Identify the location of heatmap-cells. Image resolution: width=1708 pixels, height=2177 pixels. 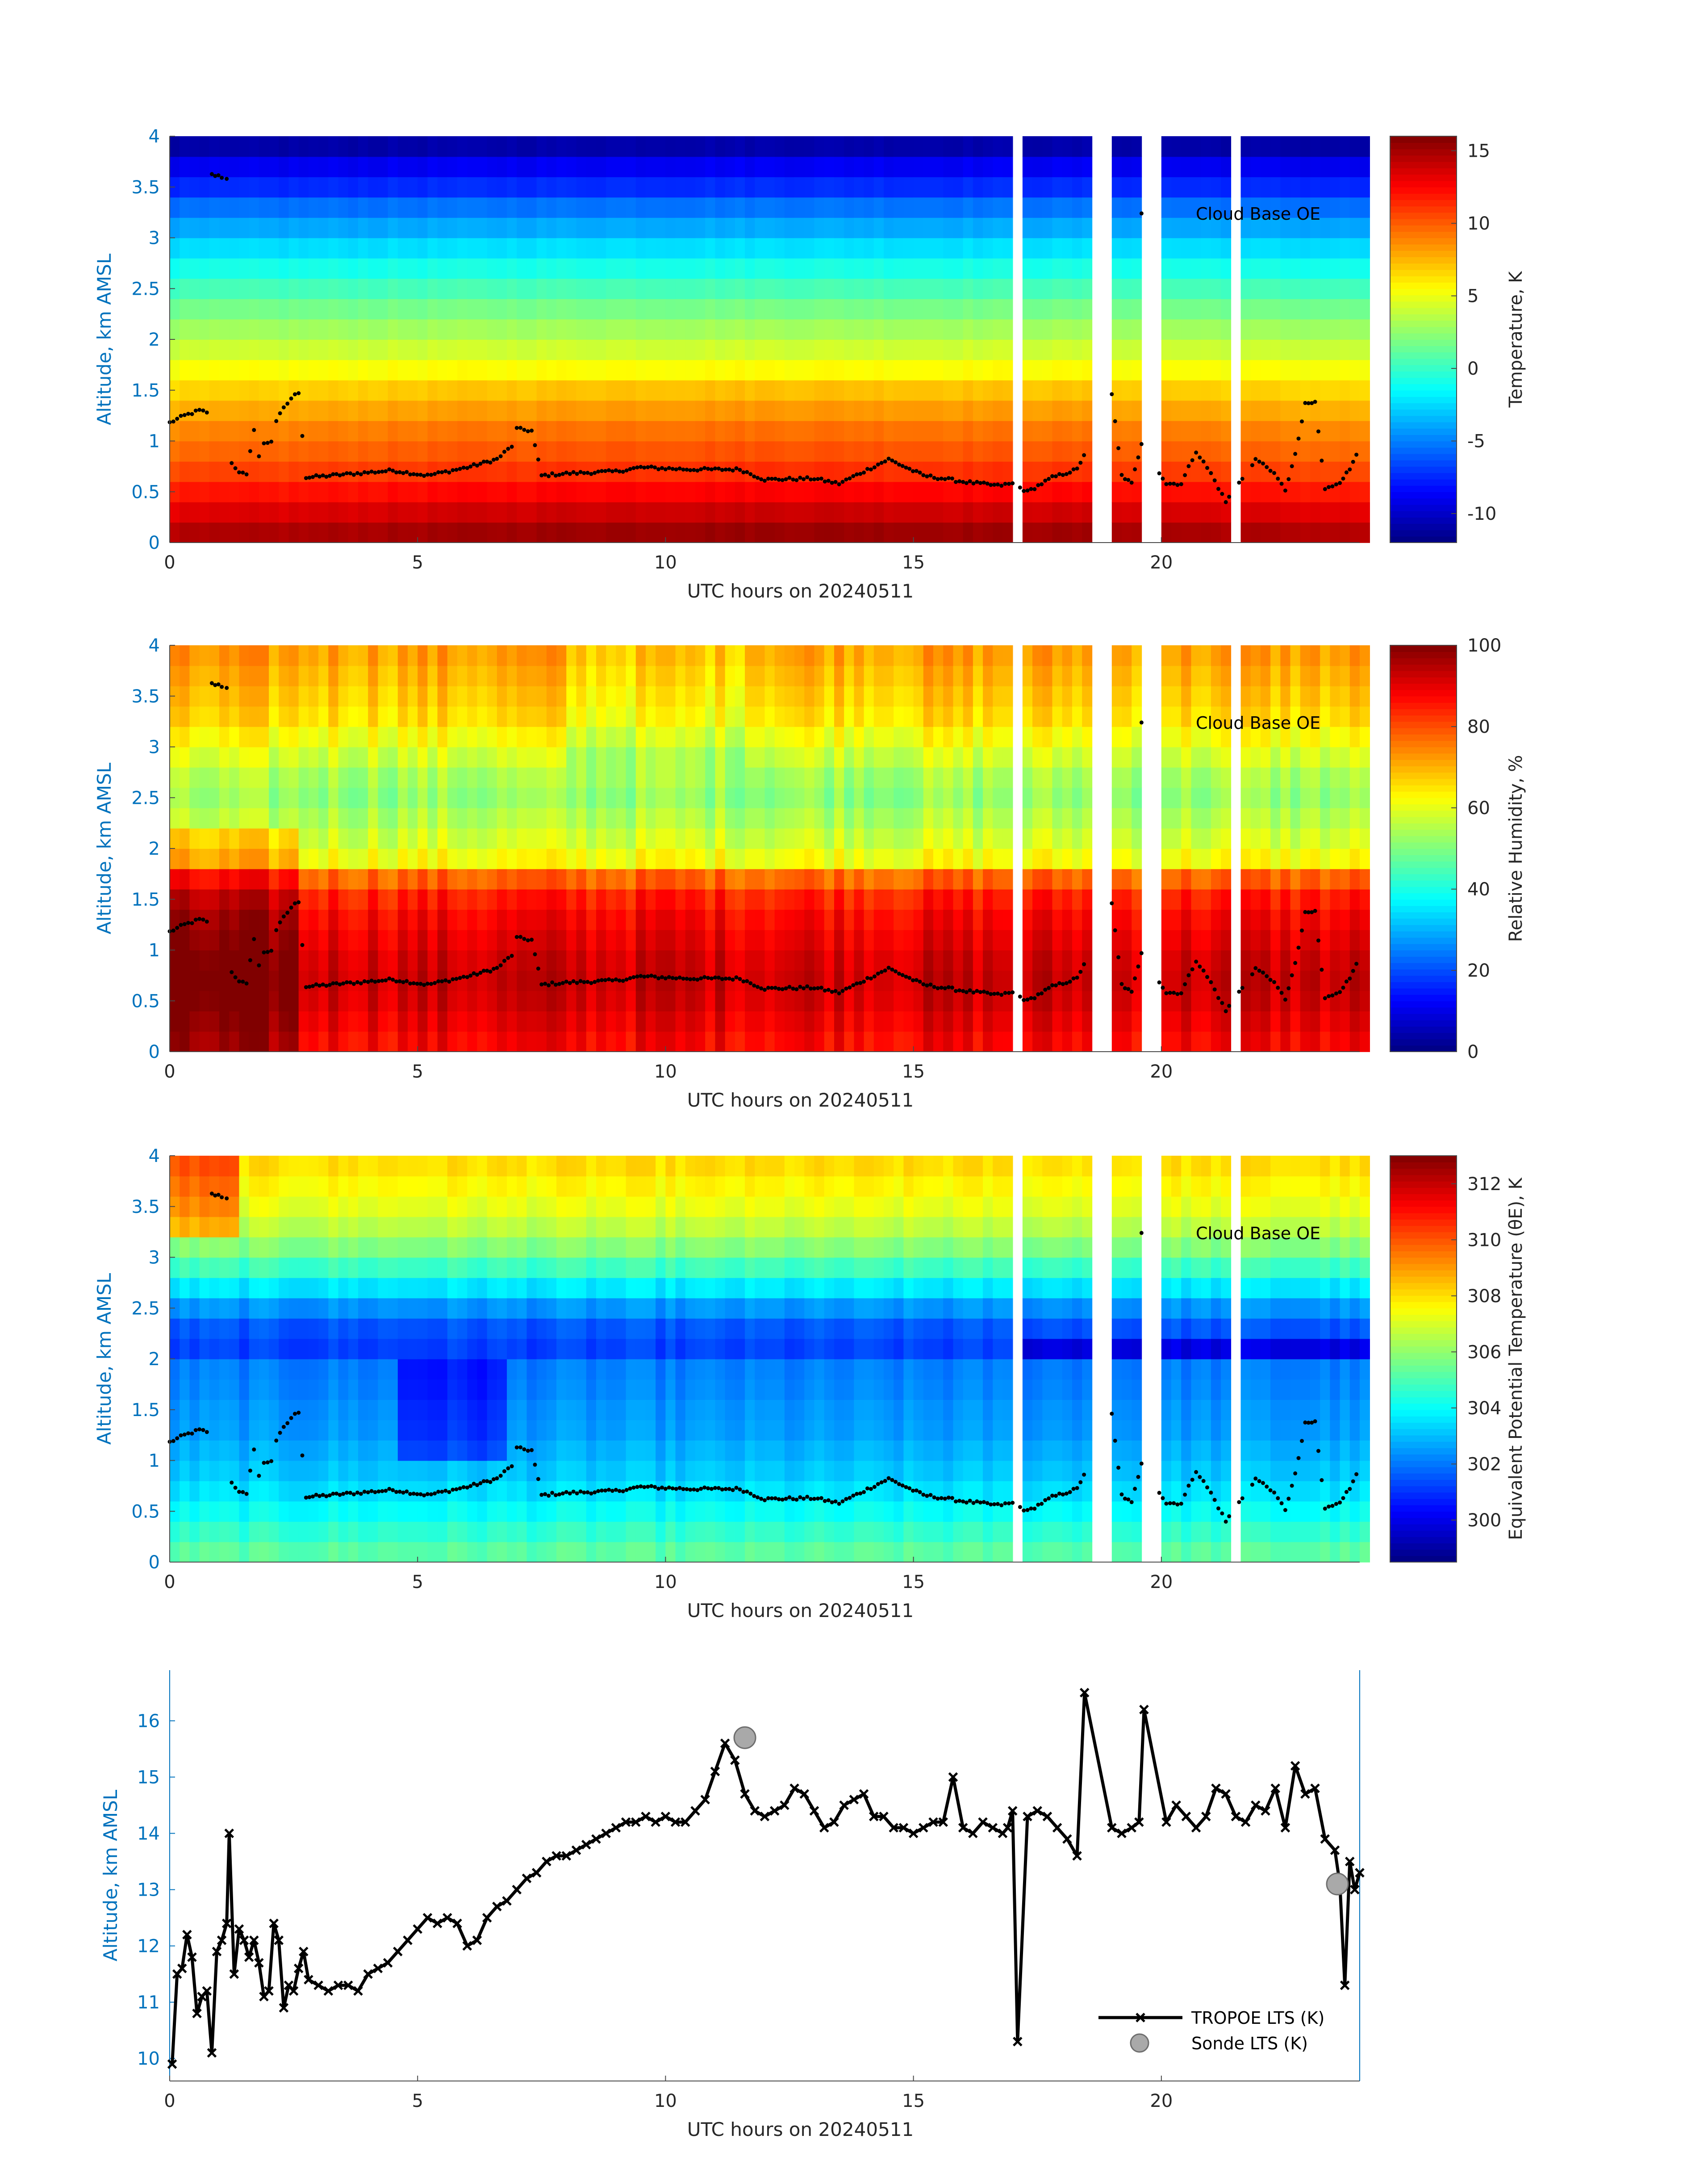
(770, 848).